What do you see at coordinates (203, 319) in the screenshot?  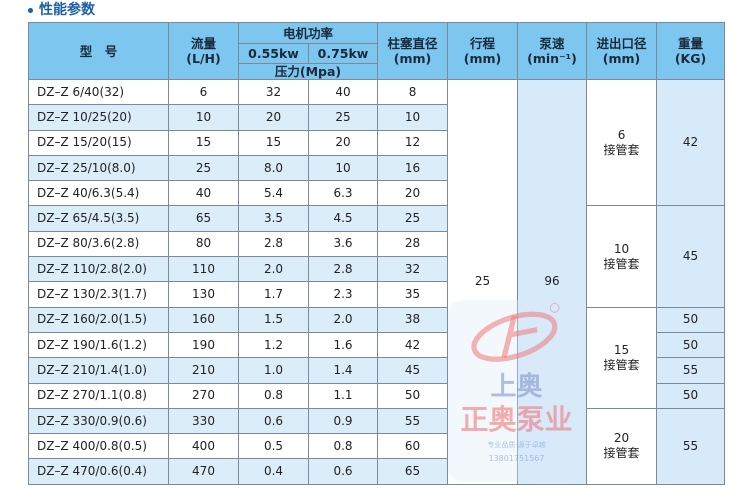 I see `cell-flow: 160` at bounding box center [203, 319].